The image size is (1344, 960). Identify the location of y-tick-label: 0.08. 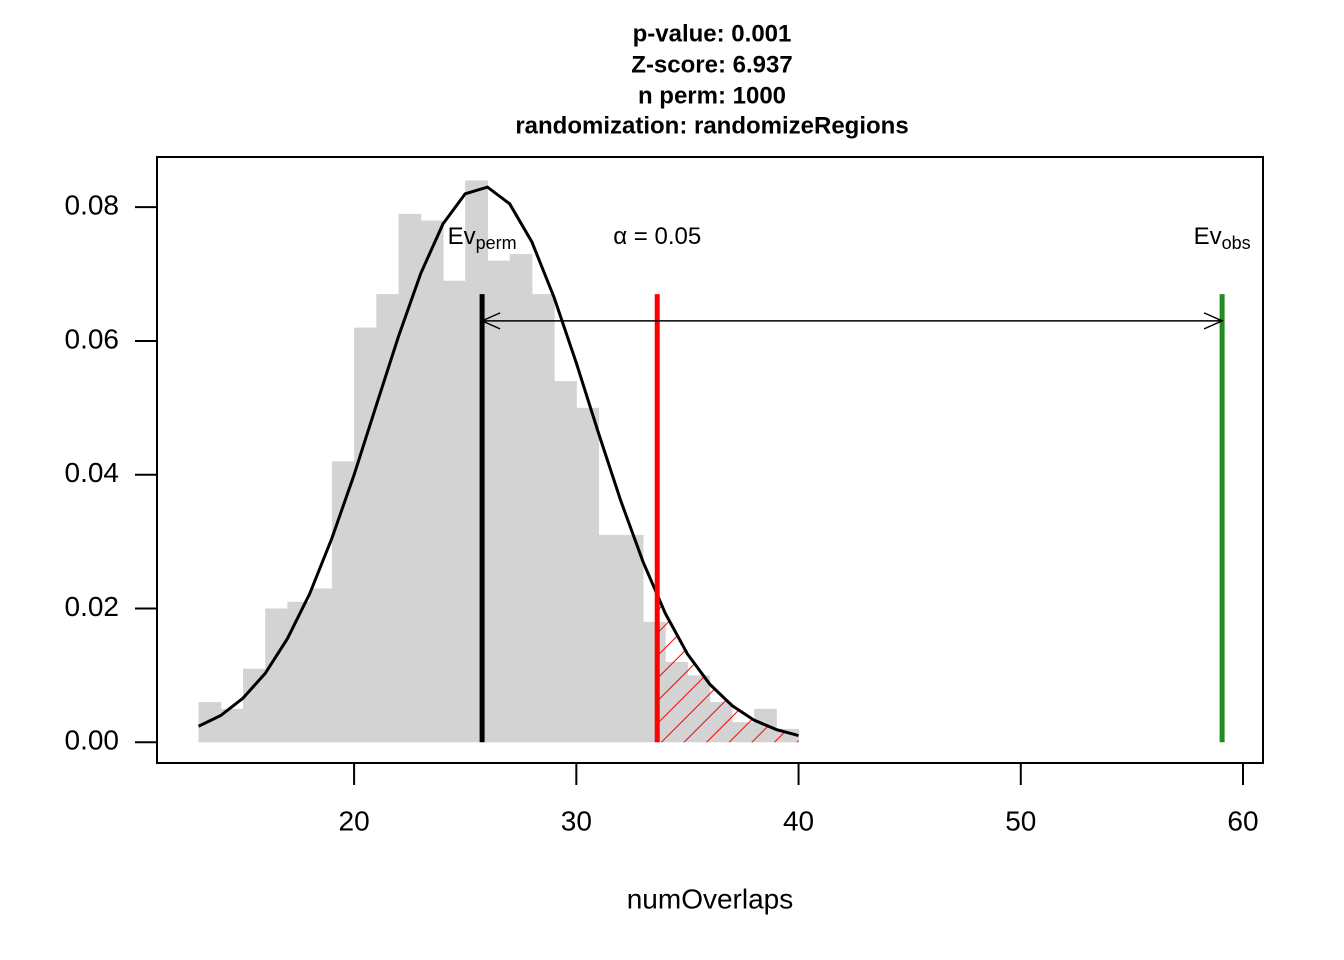
(92, 205).